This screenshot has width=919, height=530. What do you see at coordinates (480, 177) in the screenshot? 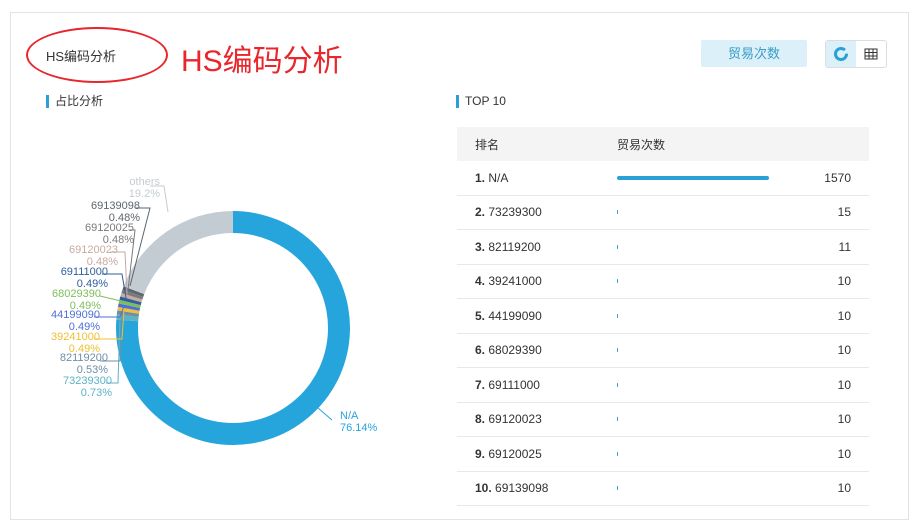
I see `rank: 1.` at bounding box center [480, 177].